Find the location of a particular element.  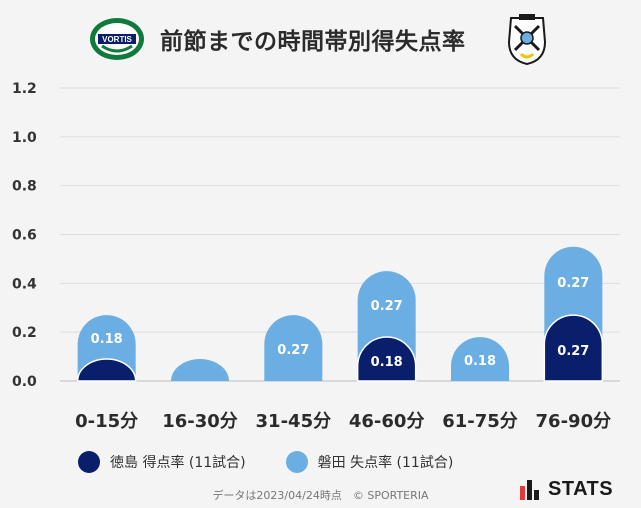

data-label-tokushima: 0.18 is located at coordinates (387, 362).